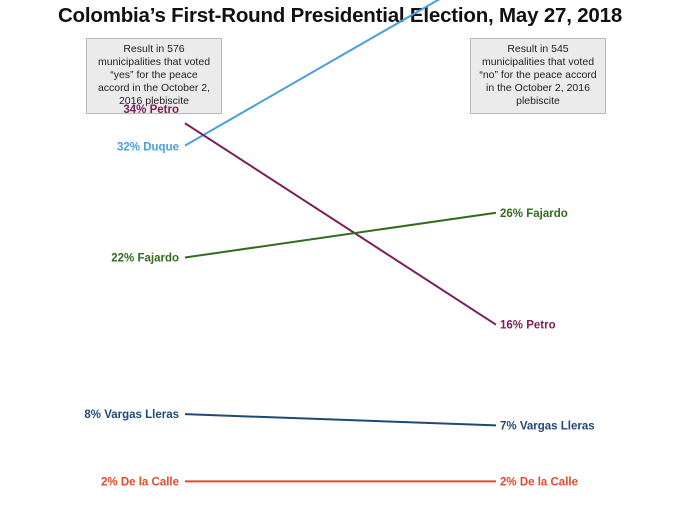 The height and width of the screenshot is (510, 680). I want to click on end-label-fajardo: 26% Fajardo, so click(534, 214).